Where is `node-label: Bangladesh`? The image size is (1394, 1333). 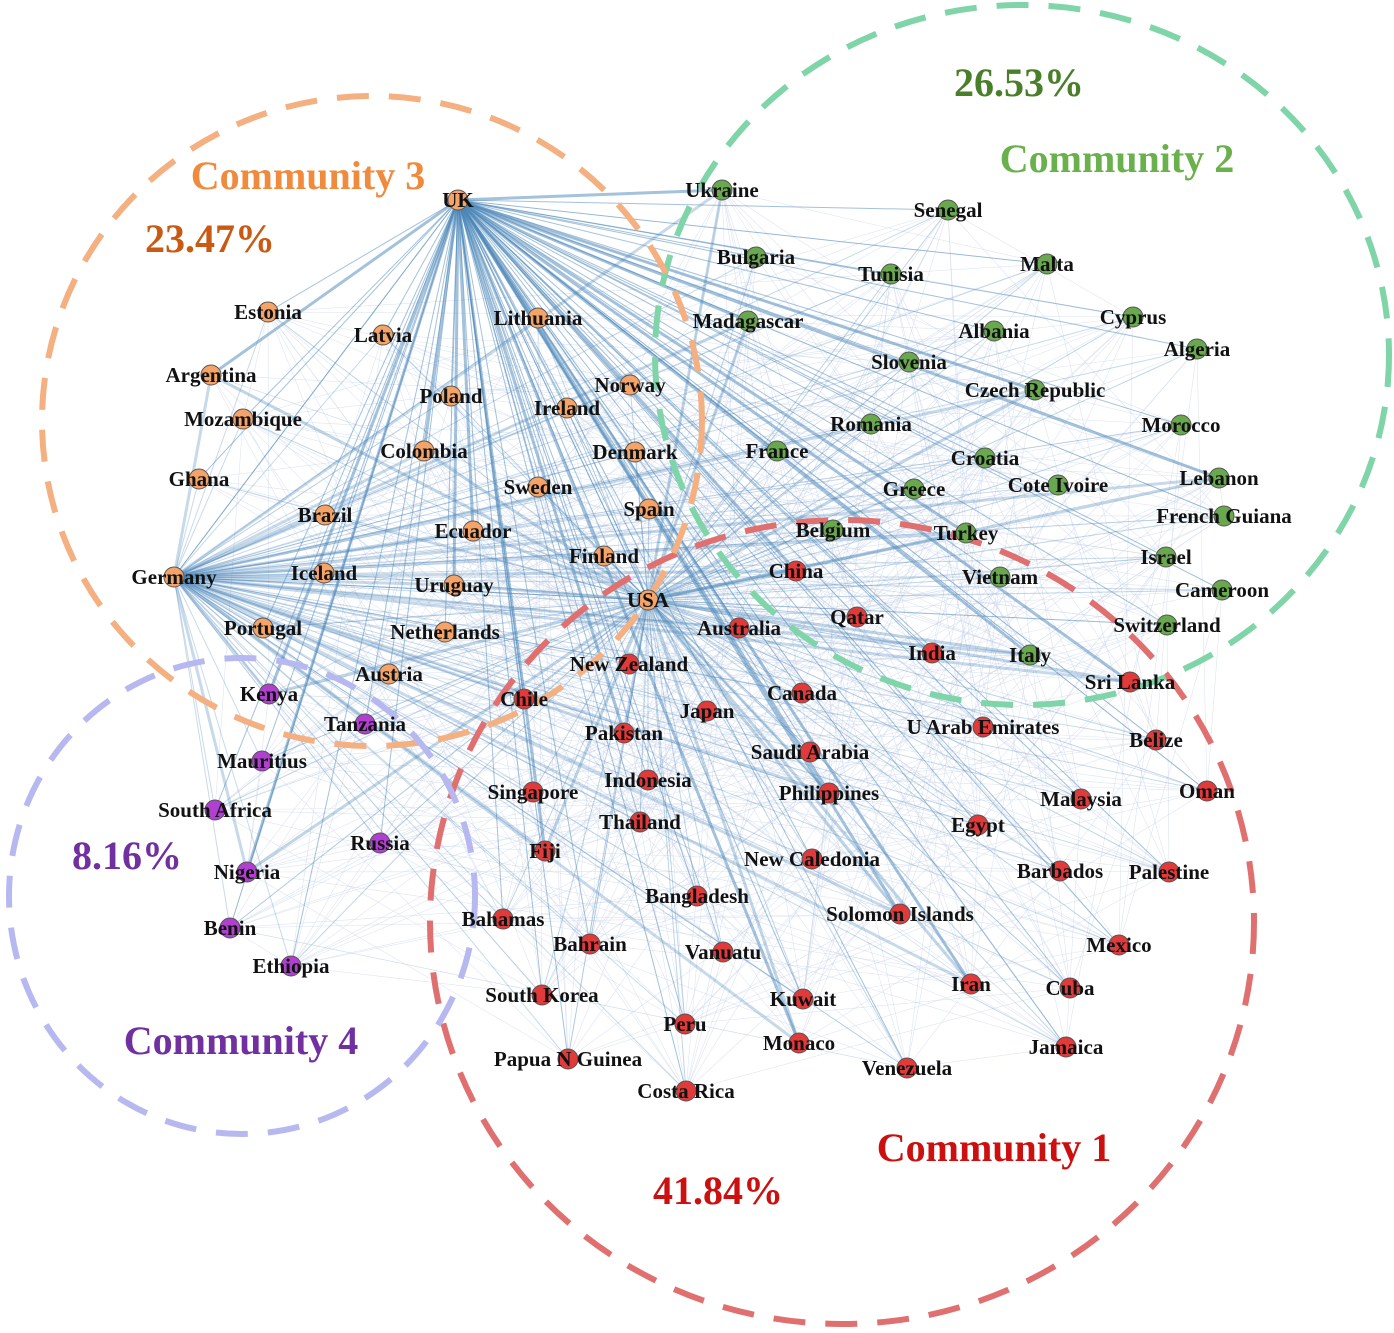 node-label: Bangladesh is located at coordinates (697, 896).